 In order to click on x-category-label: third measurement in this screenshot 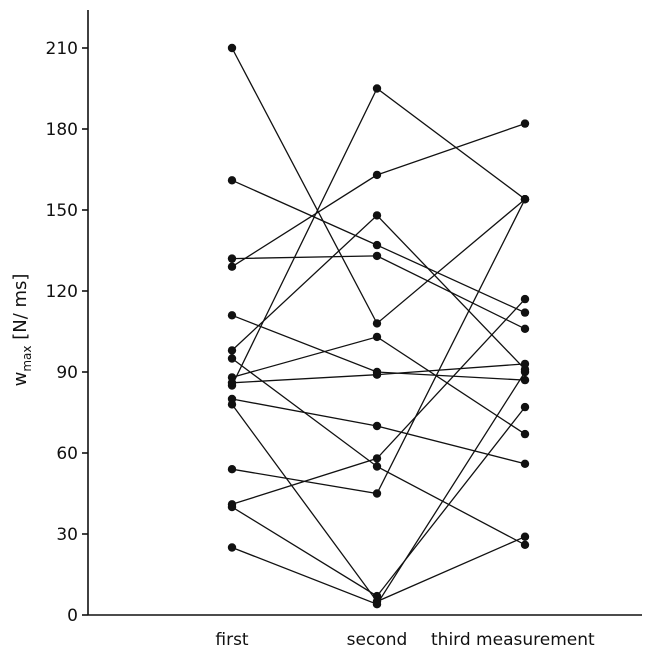, I will do `click(513, 640)`.